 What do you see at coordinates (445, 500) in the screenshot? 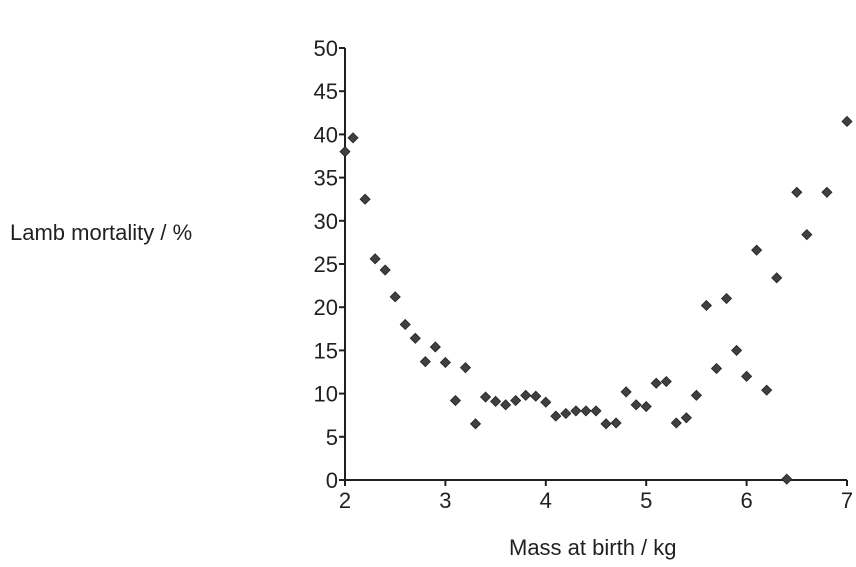
I see `x-tick-label: 3` at bounding box center [445, 500].